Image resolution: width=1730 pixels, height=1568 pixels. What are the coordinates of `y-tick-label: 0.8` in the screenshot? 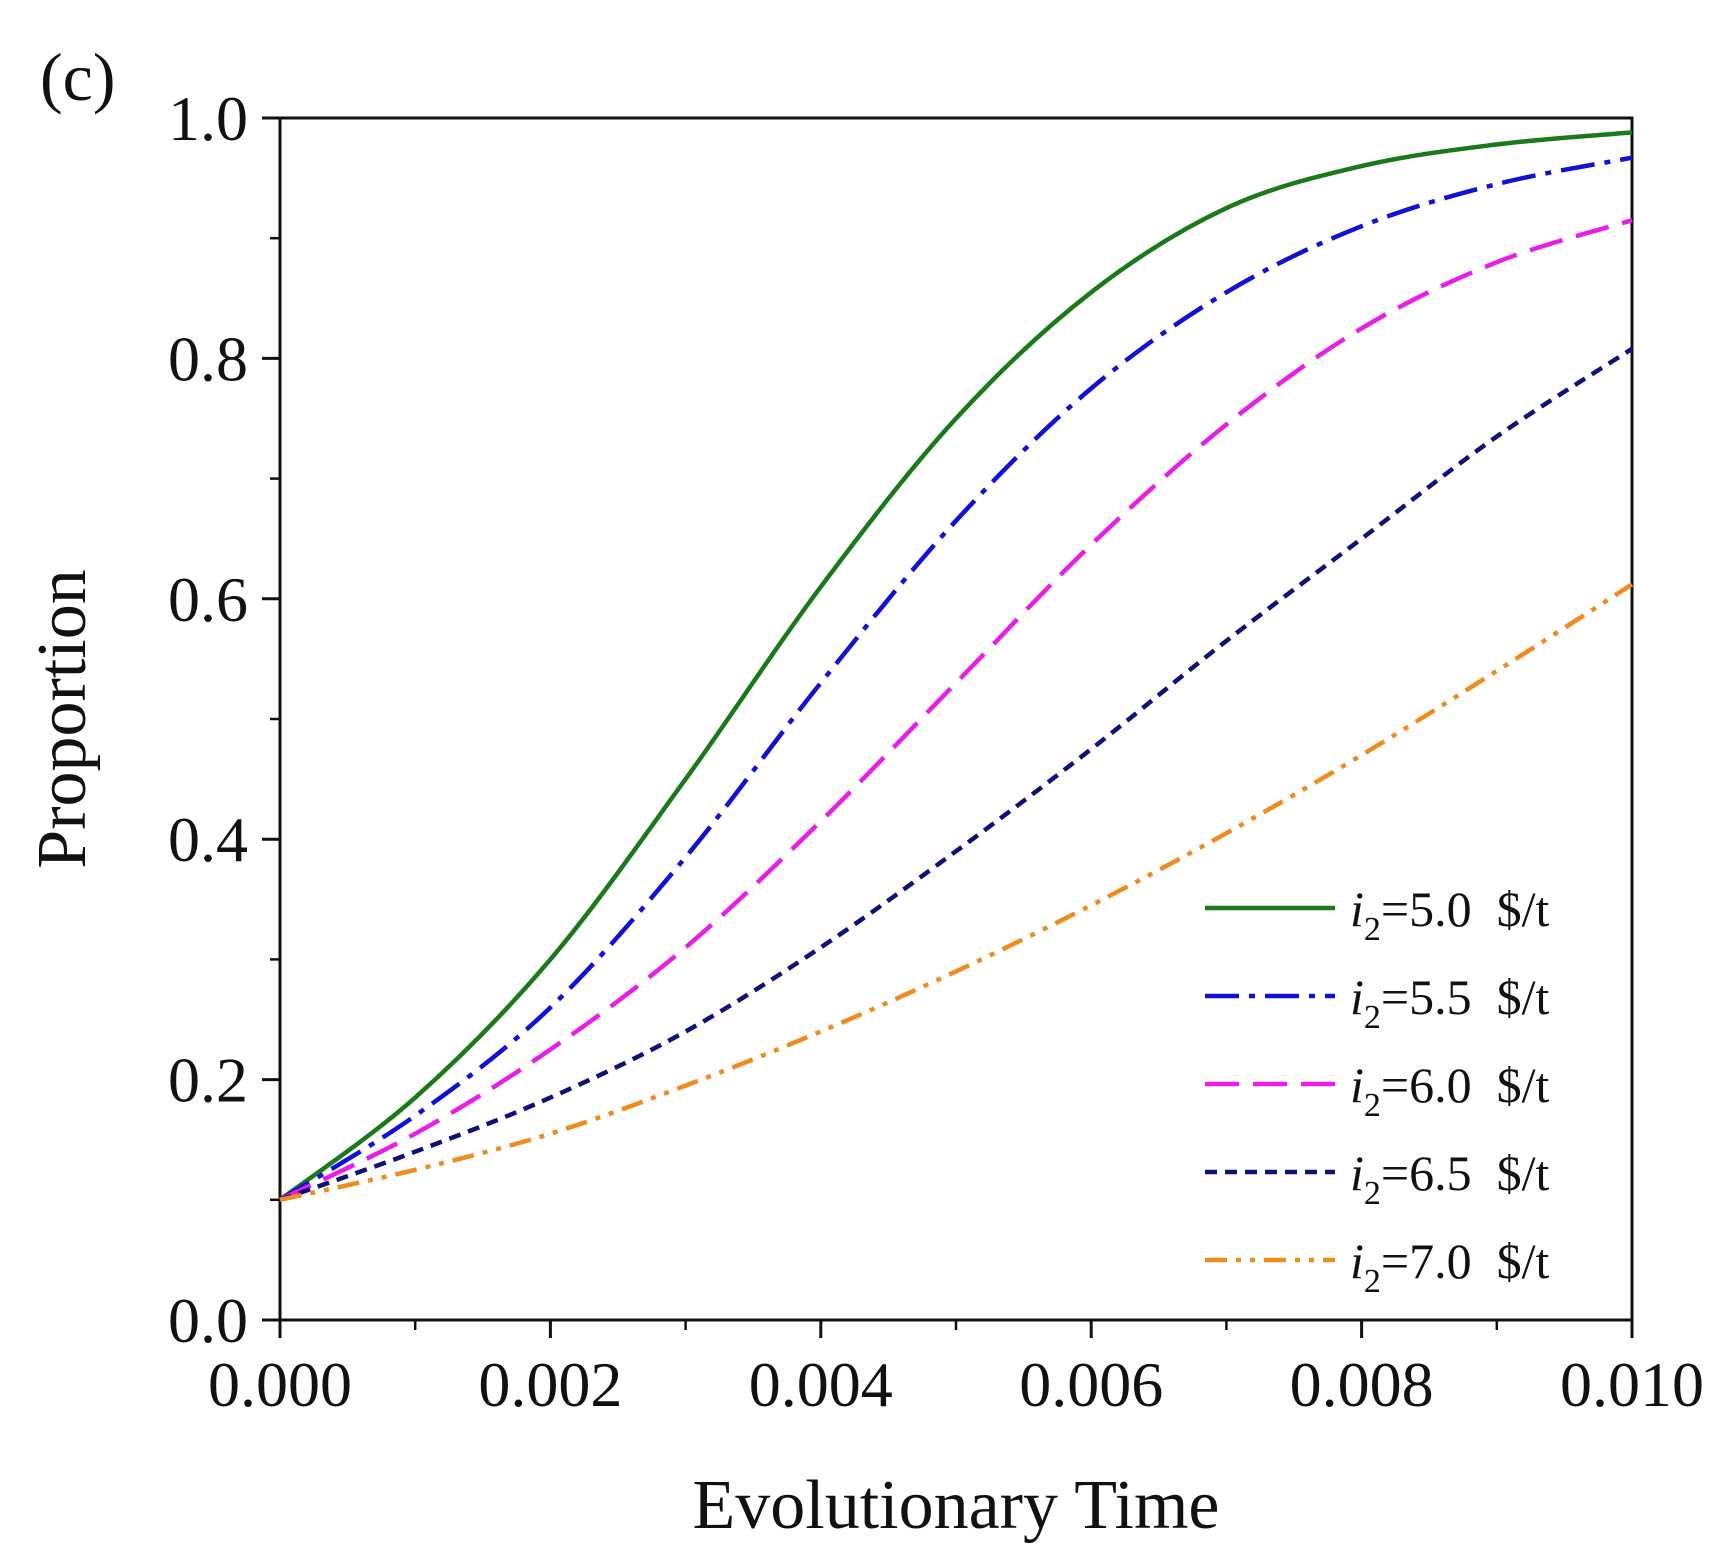 It's located at (208, 358).